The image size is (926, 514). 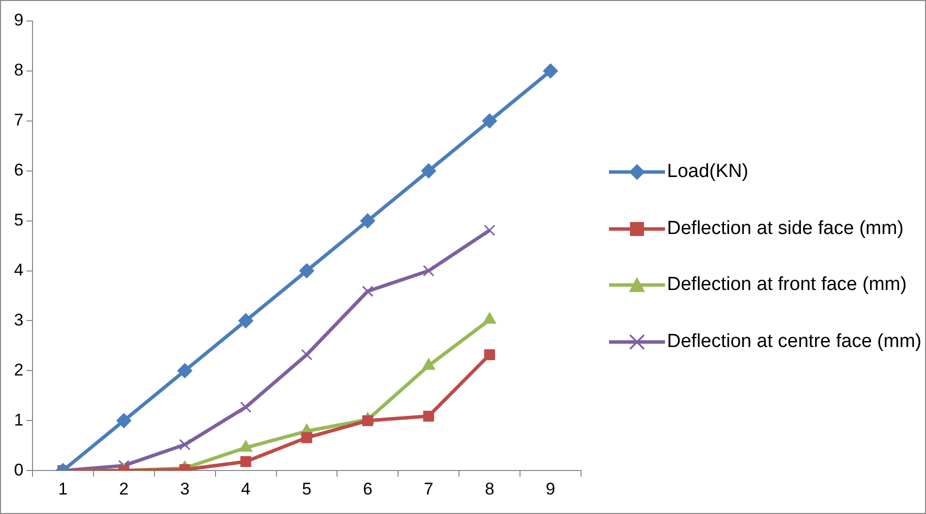 What do you see at coordinates (19, 20) in the screenshot?
I see `y-tick-label: 9` at bounding box center [19, 20].